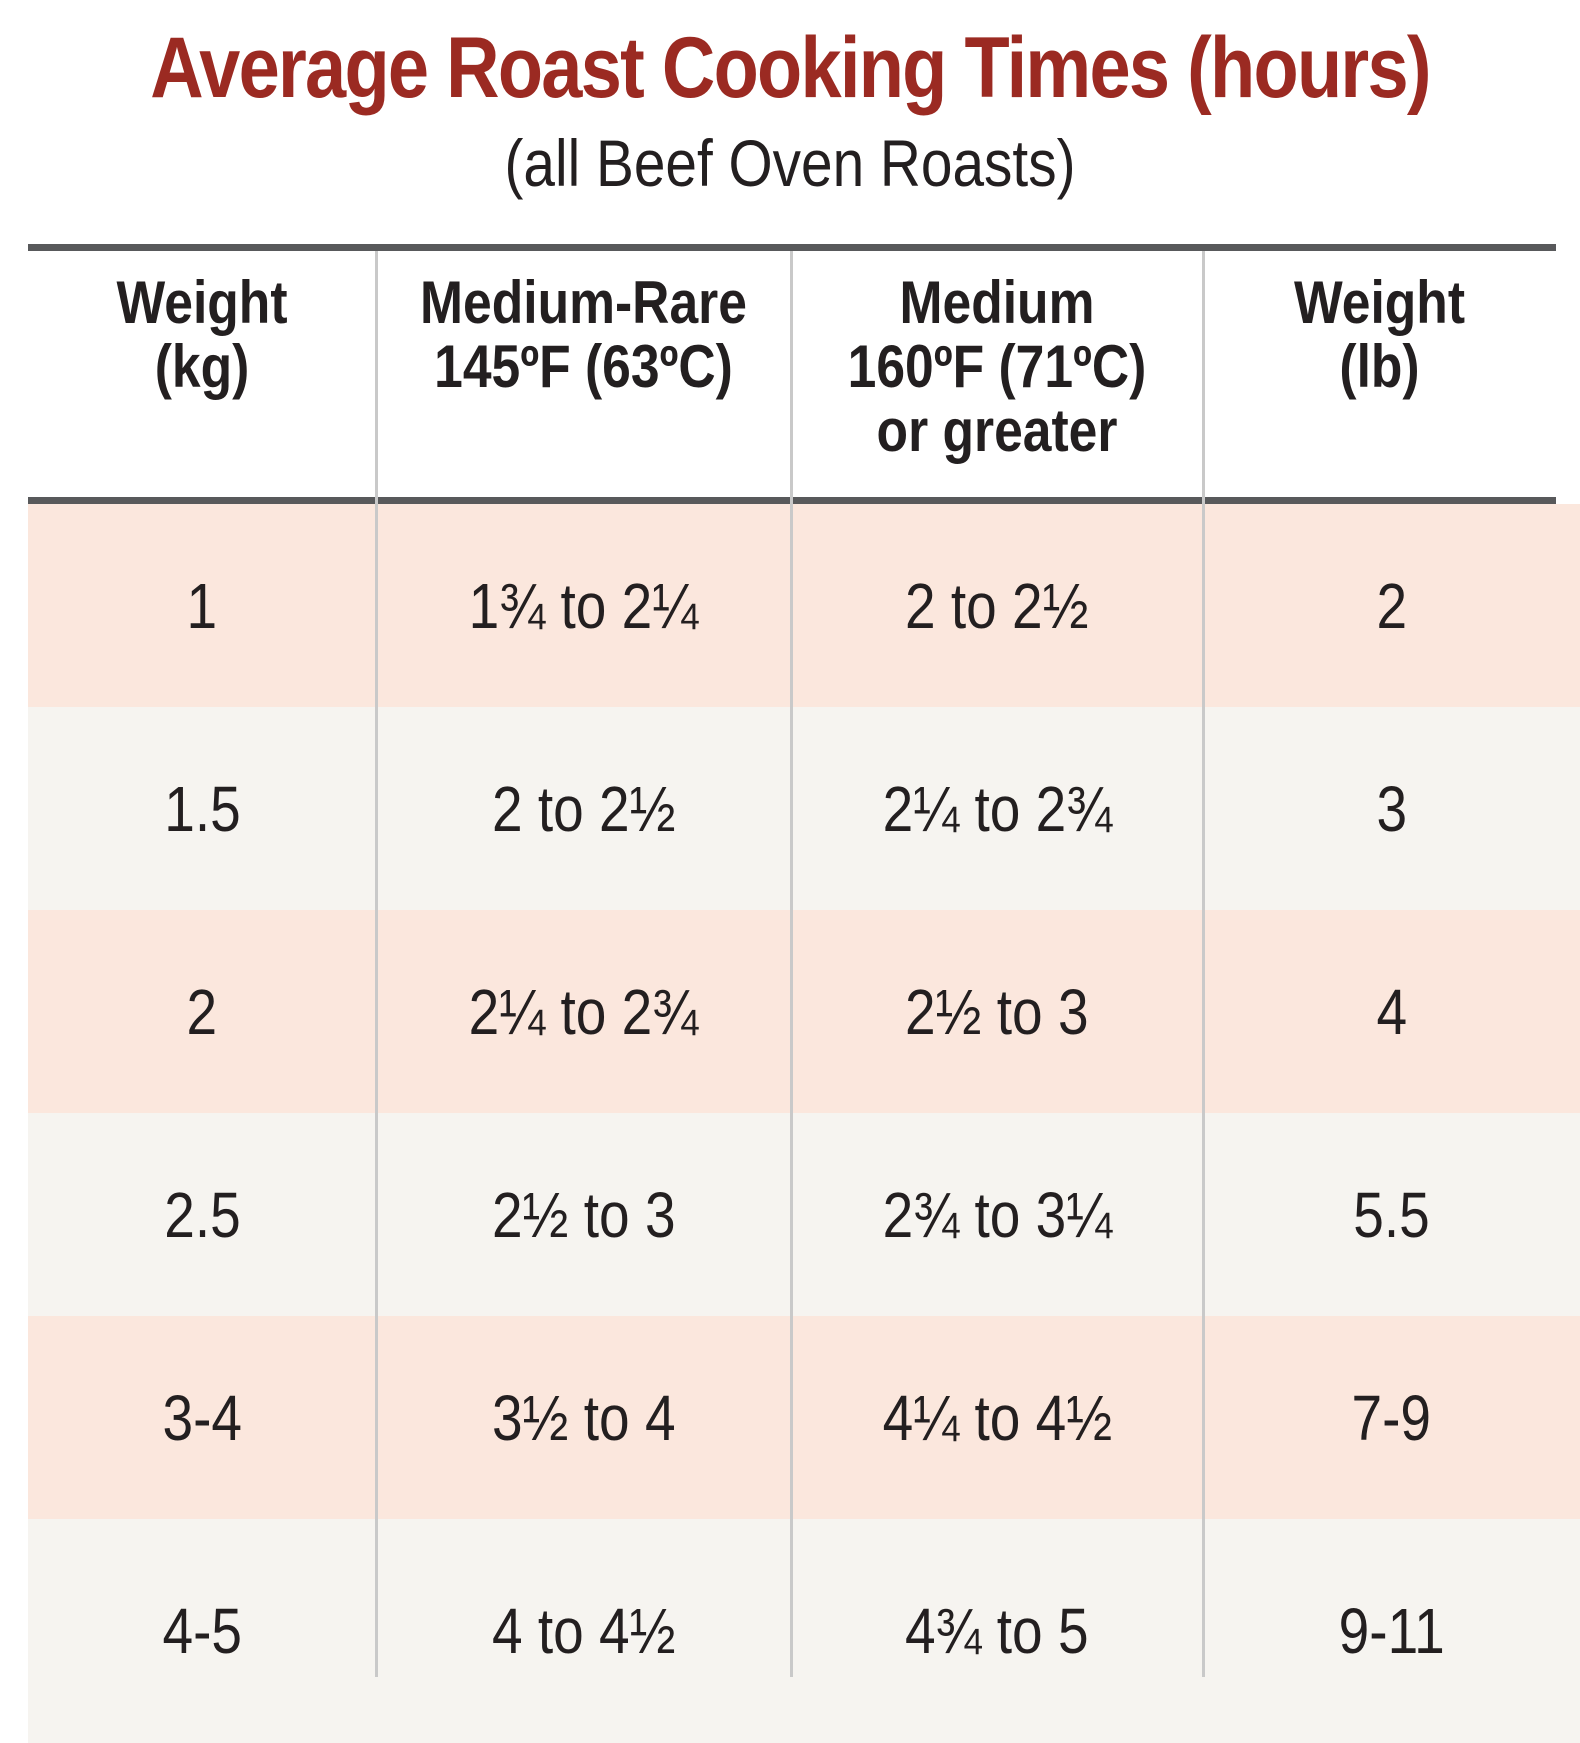 This screenshot has height=1743, width=1580. I want to click on header-line: Medium-Rare, so click(583, 302).